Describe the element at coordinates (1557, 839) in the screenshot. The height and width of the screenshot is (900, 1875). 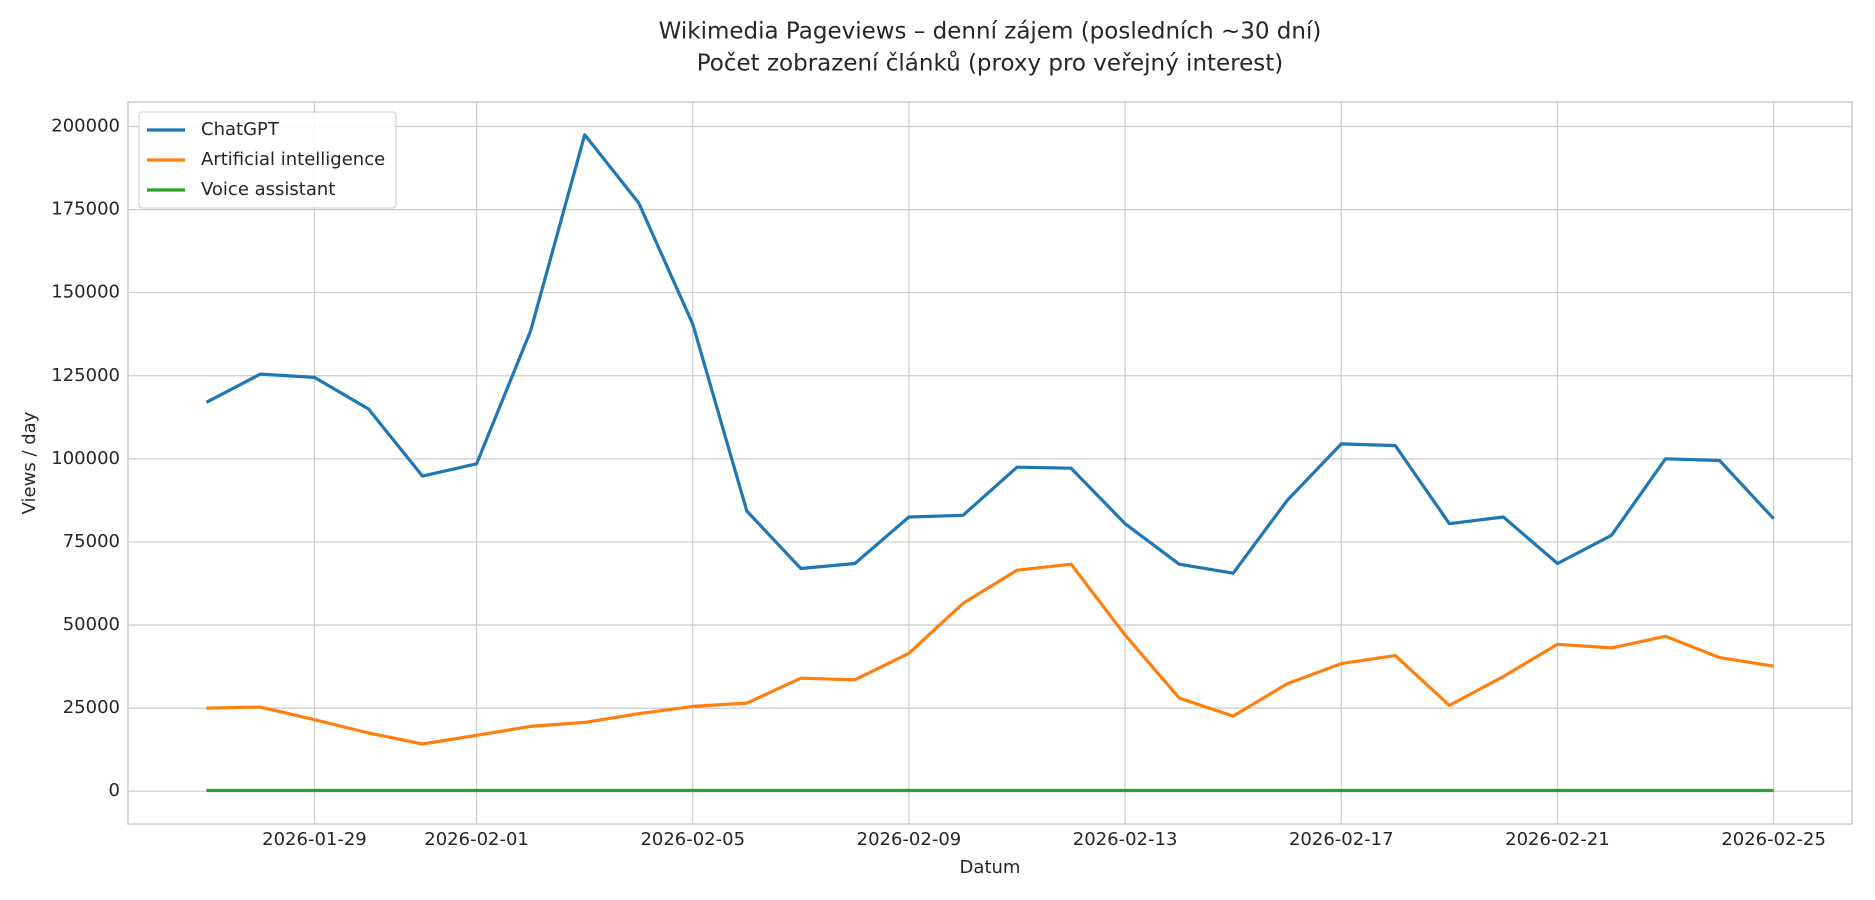
I see `x-tick-label: 2026-02-21` at that location.